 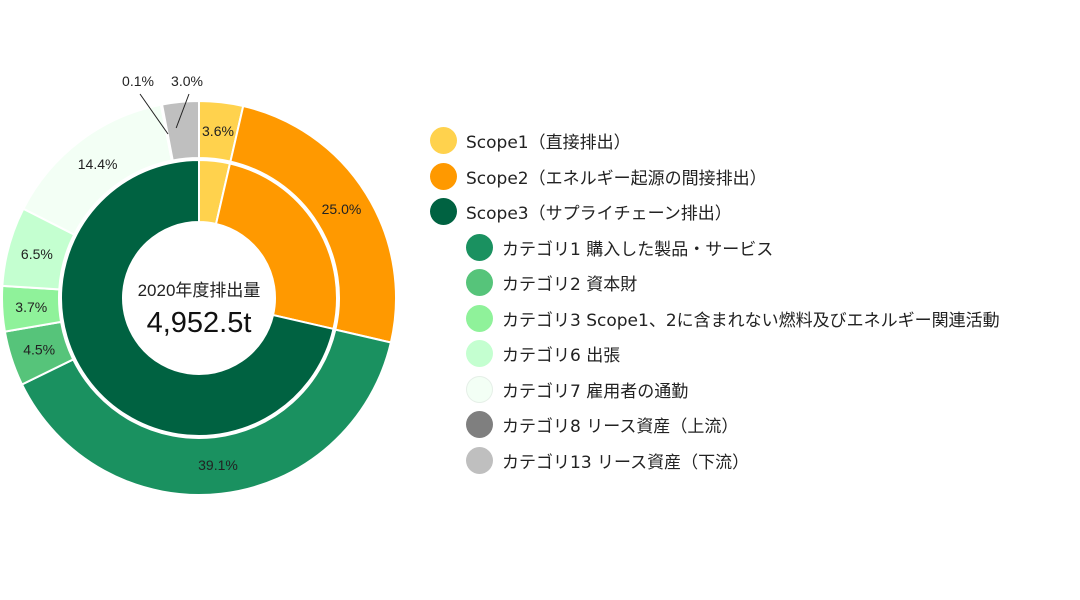 I want to click on legend-item: カテゴリ8 リース資産（上流）, so click(x=715, y=425).